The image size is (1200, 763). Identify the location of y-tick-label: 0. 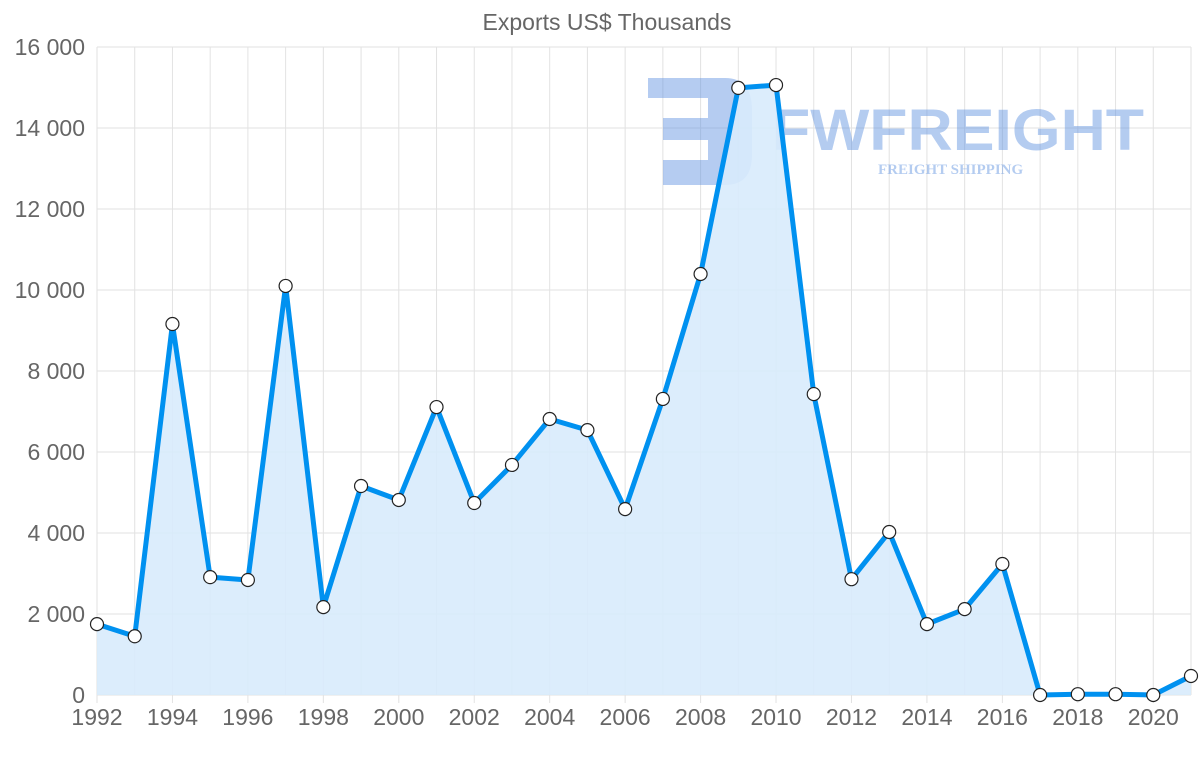
(78, 695).